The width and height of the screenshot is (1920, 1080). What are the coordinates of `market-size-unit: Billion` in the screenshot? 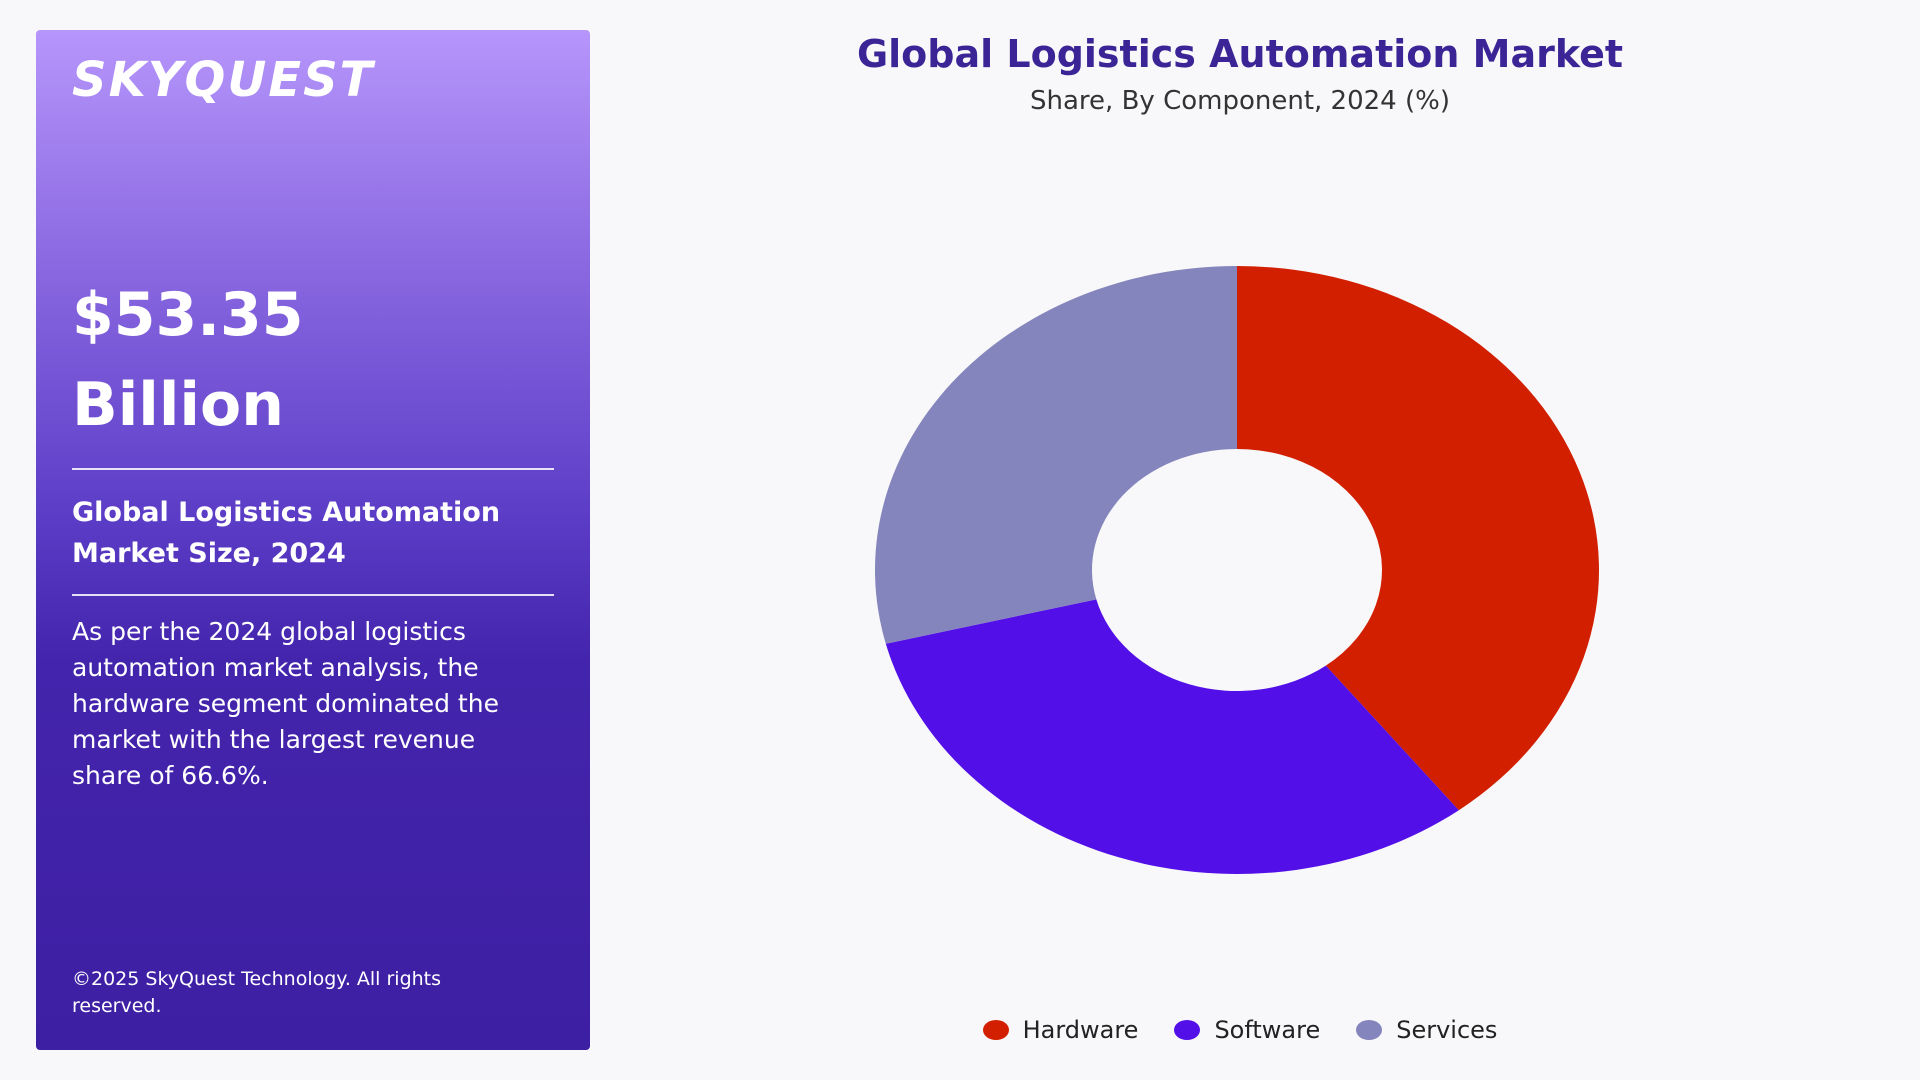 It's located at (178, 405).